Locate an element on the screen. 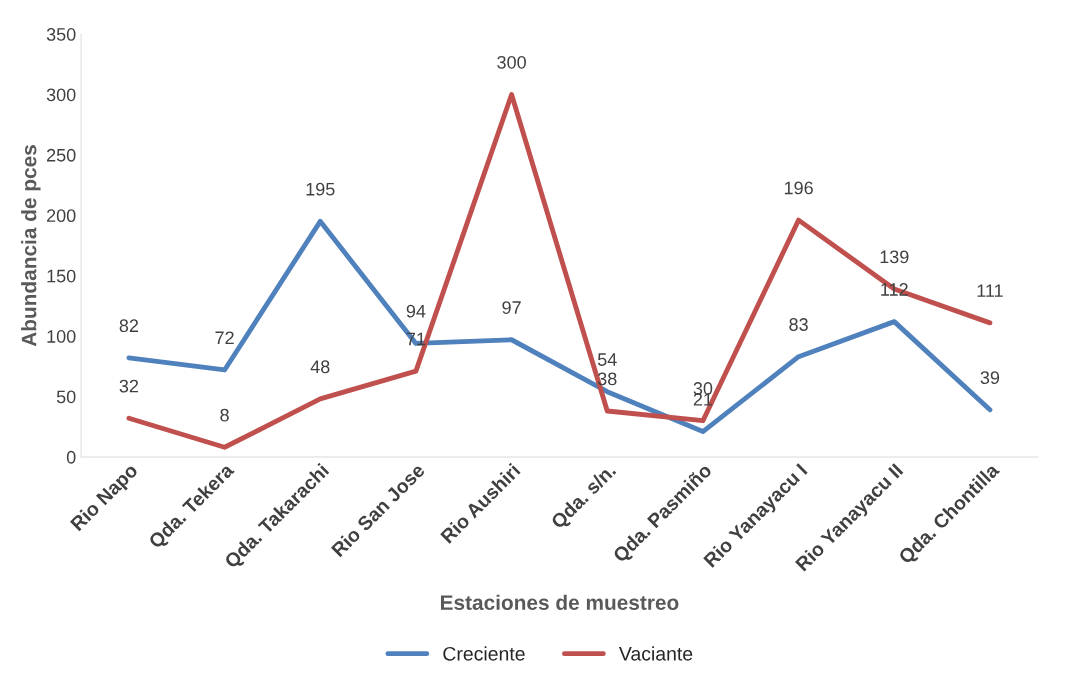  data-label: 94 is located at coordinates (416, 311).